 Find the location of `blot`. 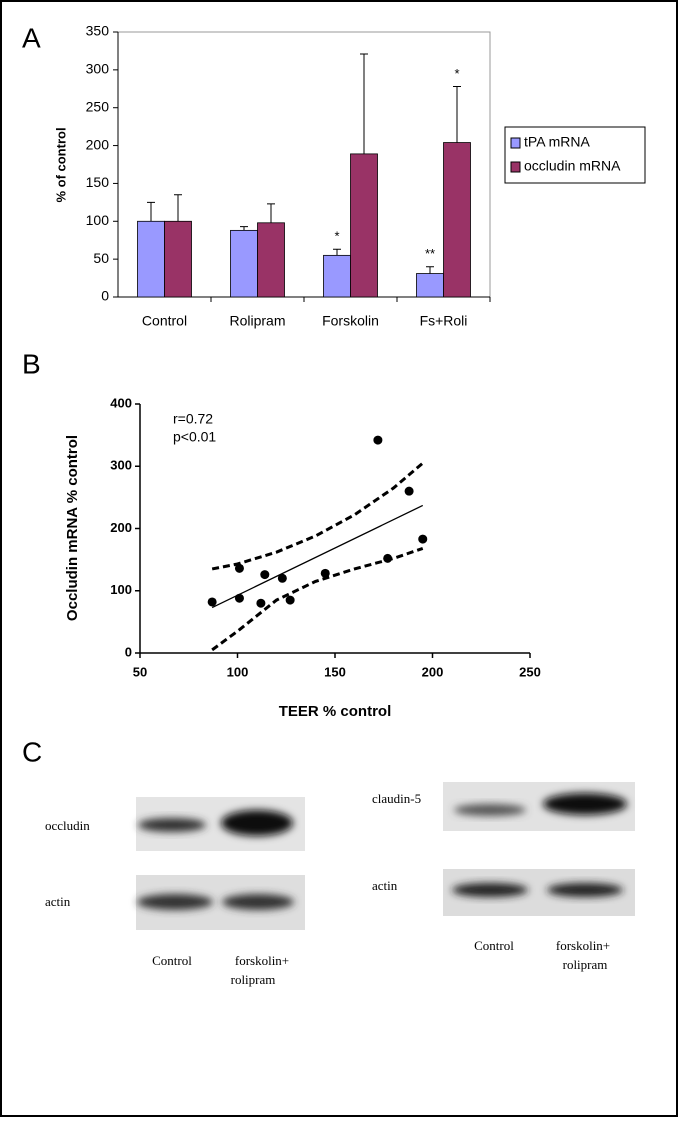

blot is located at coordinates (385, 856).